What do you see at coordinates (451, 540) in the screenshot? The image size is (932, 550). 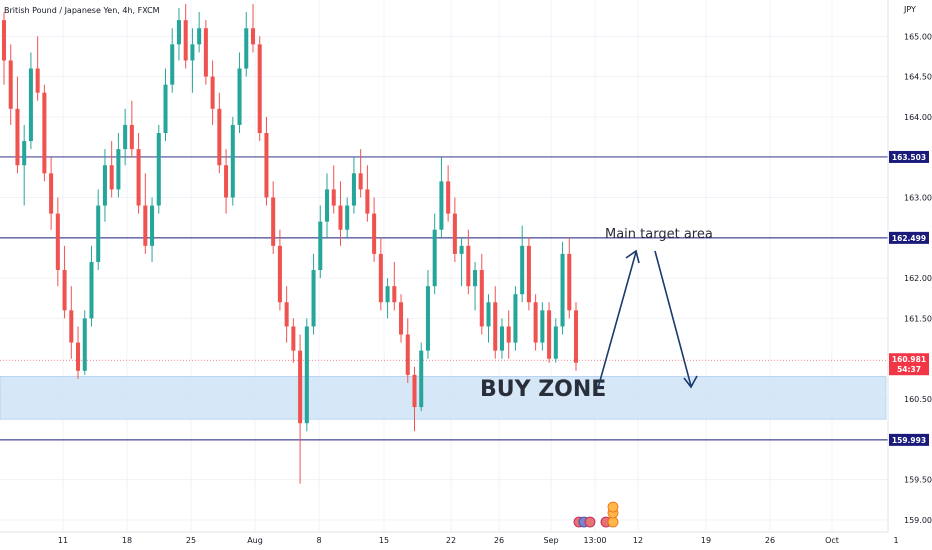 I see `x-tick-label: 22` at bounding box center [451, 540].